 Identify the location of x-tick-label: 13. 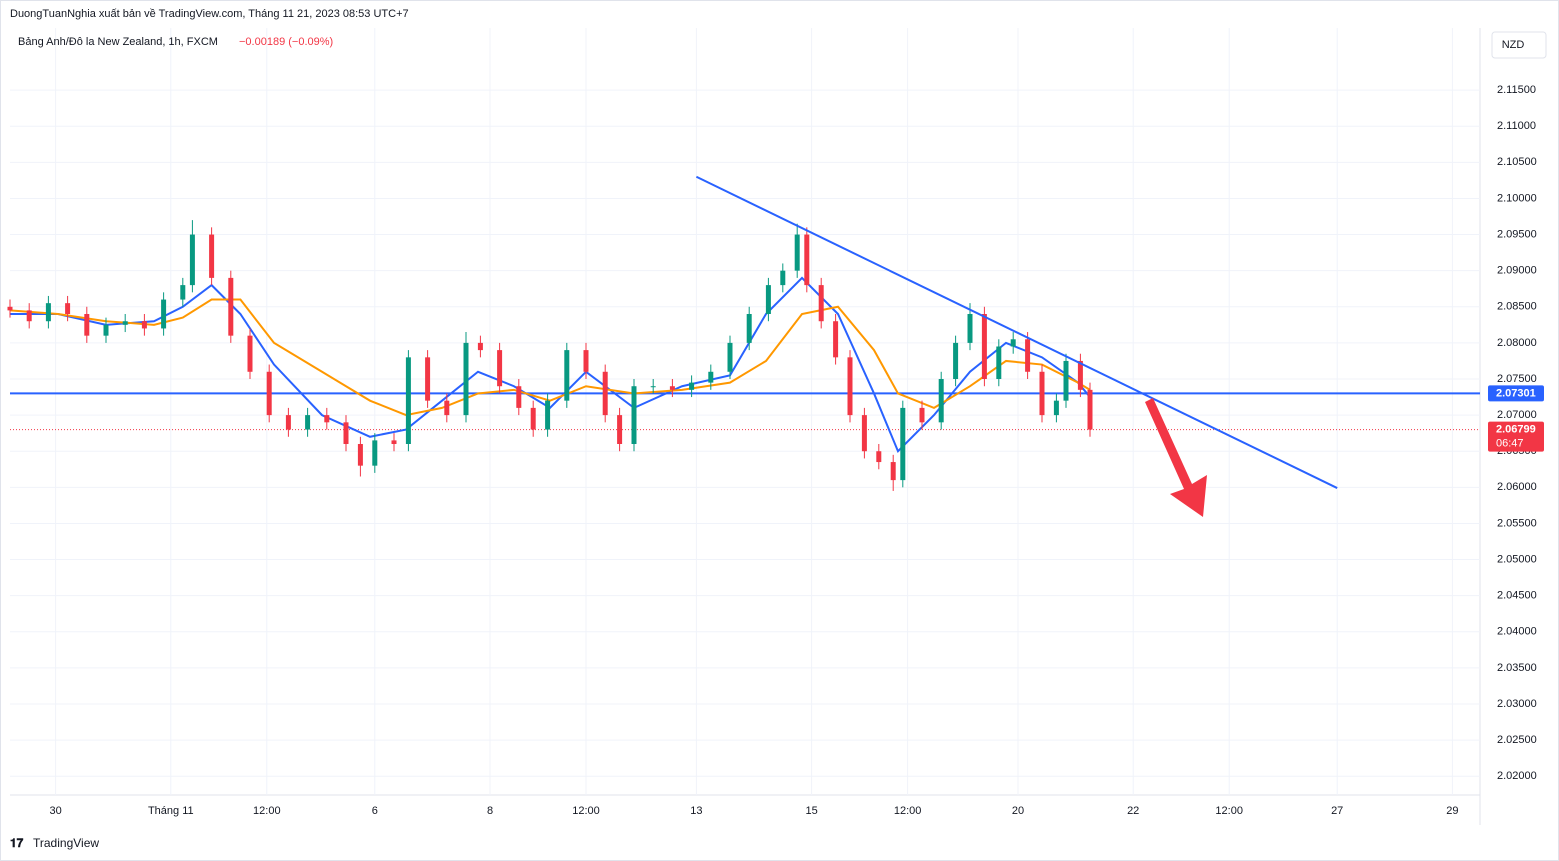
(696, 811).